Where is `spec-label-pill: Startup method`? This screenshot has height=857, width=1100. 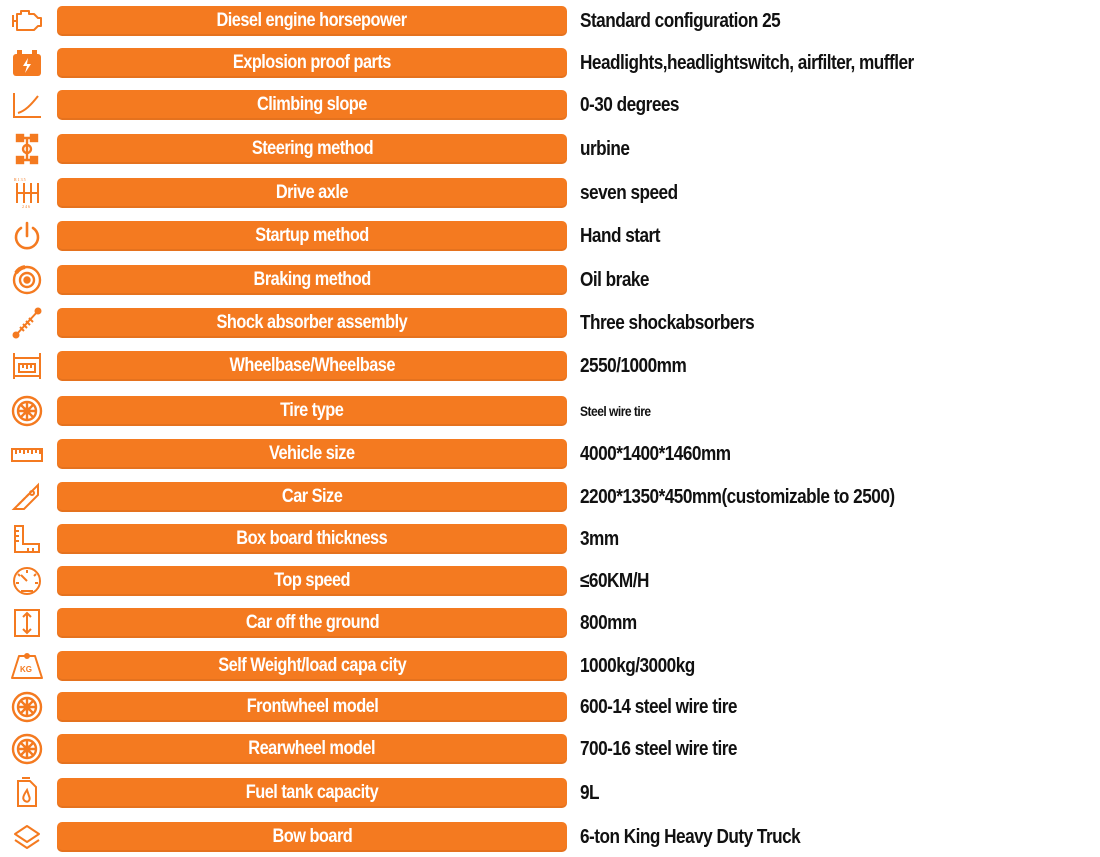
spec-label-pill: Startup method is located at coordinates (312, 236).